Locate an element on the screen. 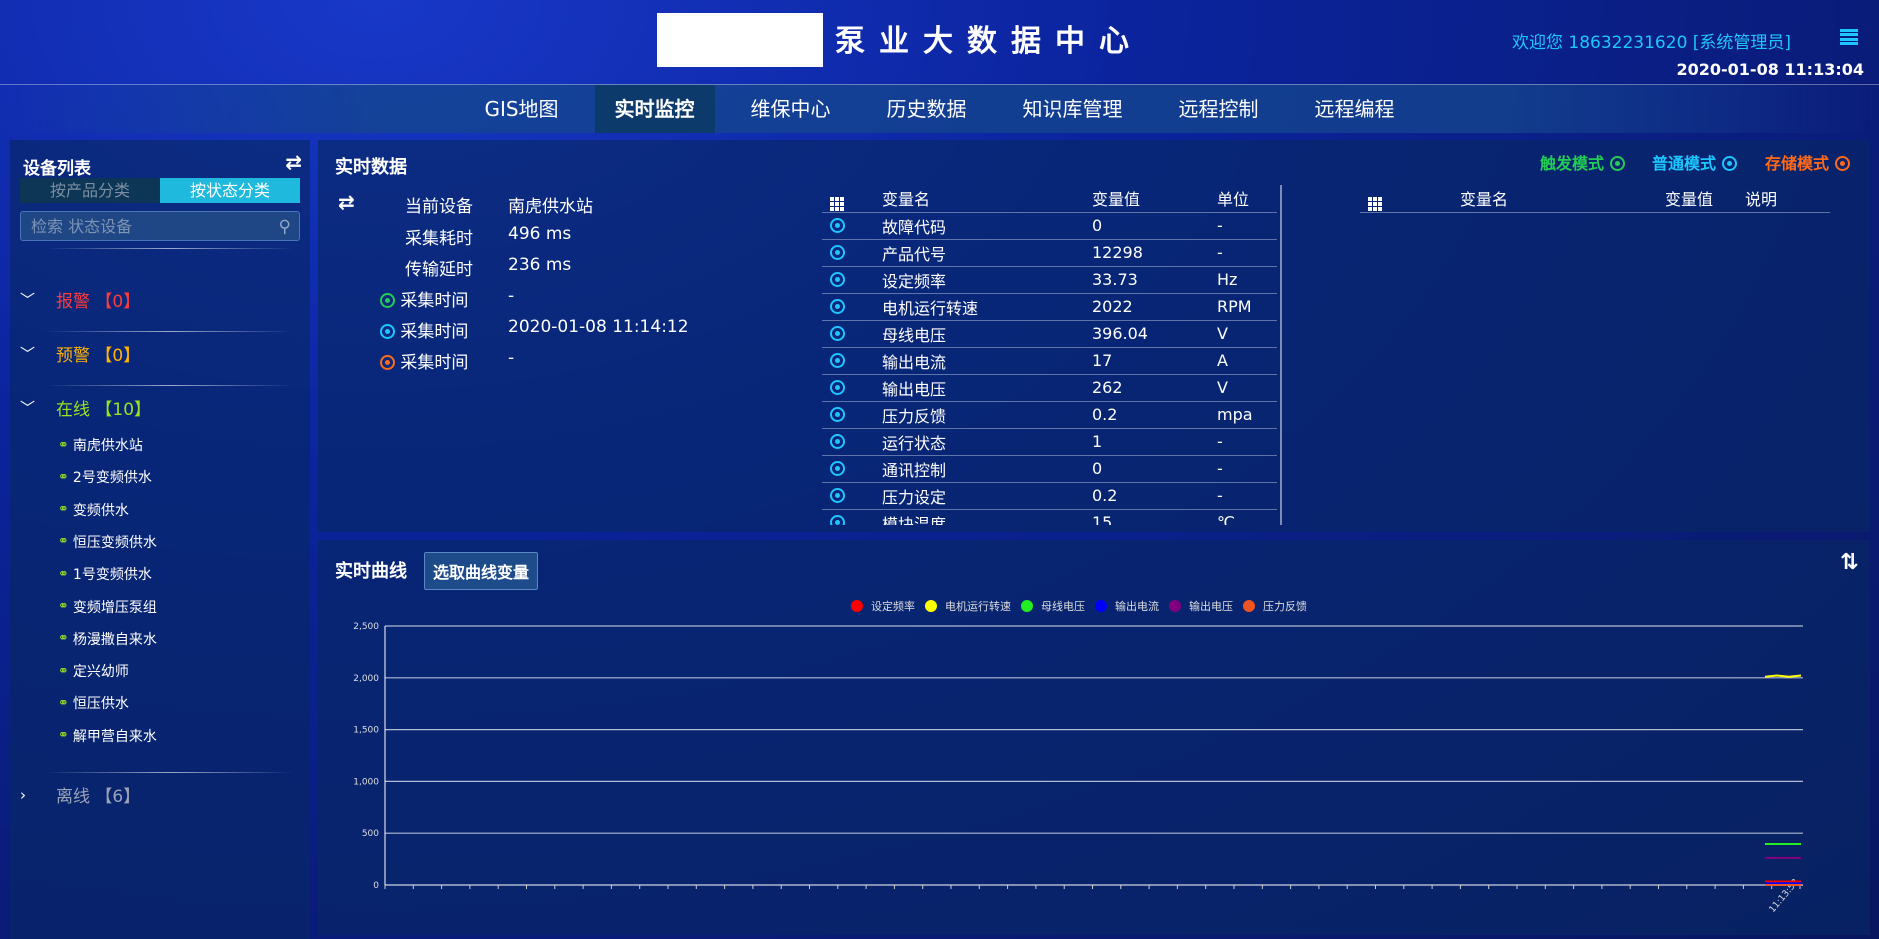 The height and width of the screenshot is (939, 1879). storage-mode-toggle: 存储模式 is located at coordinates (1807, 162).